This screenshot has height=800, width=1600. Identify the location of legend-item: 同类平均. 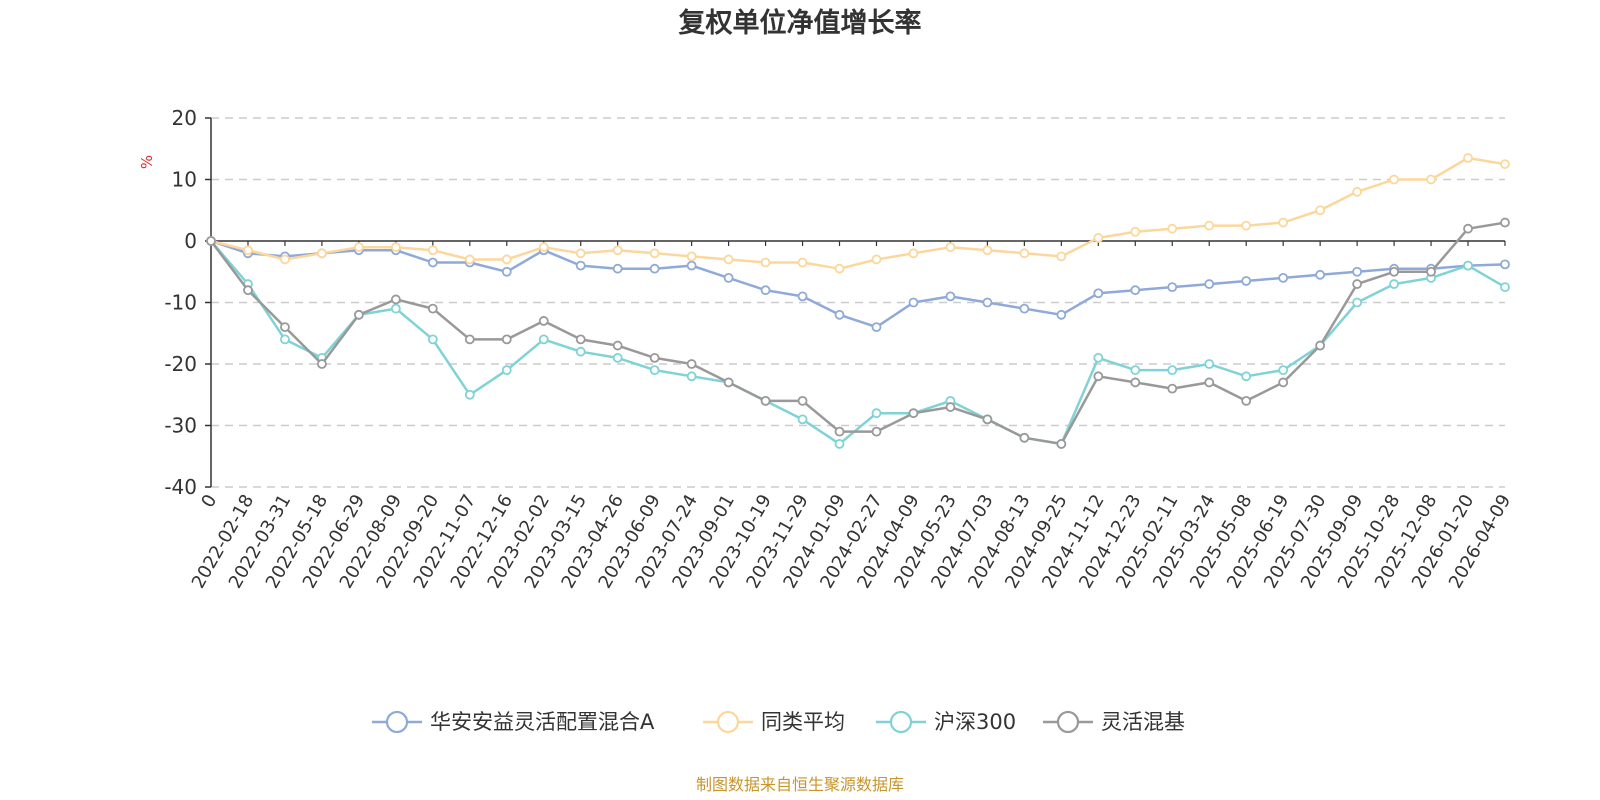
(774, 722).